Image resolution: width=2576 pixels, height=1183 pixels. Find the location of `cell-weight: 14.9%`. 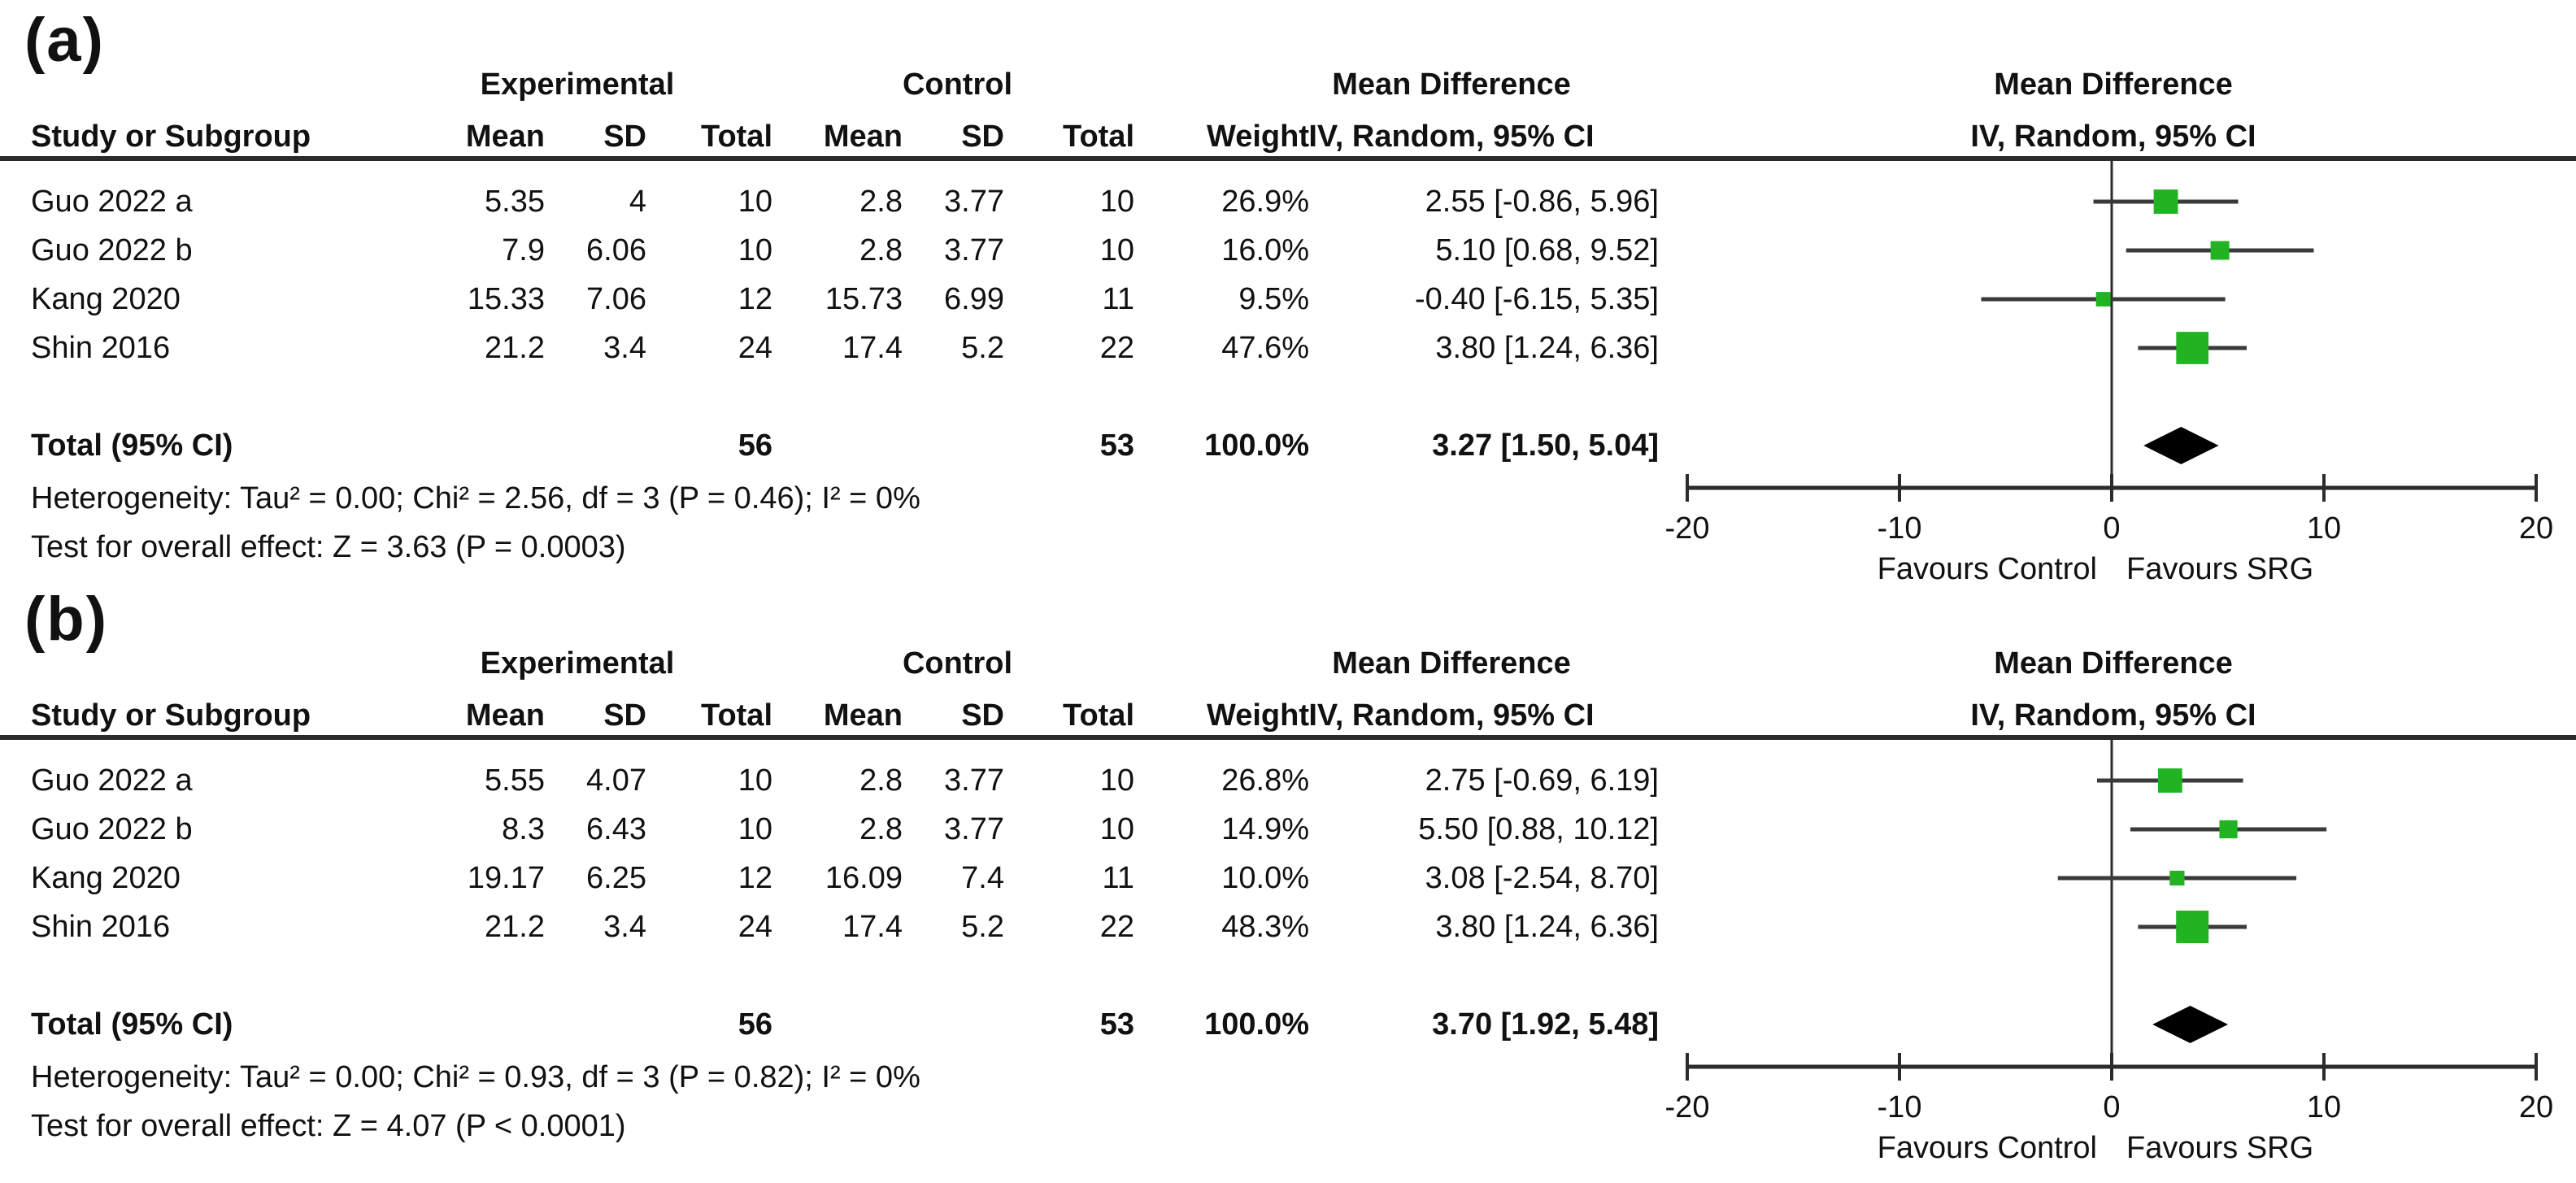

cell-weight: 14.9% is located at coordinates (1265, 829).